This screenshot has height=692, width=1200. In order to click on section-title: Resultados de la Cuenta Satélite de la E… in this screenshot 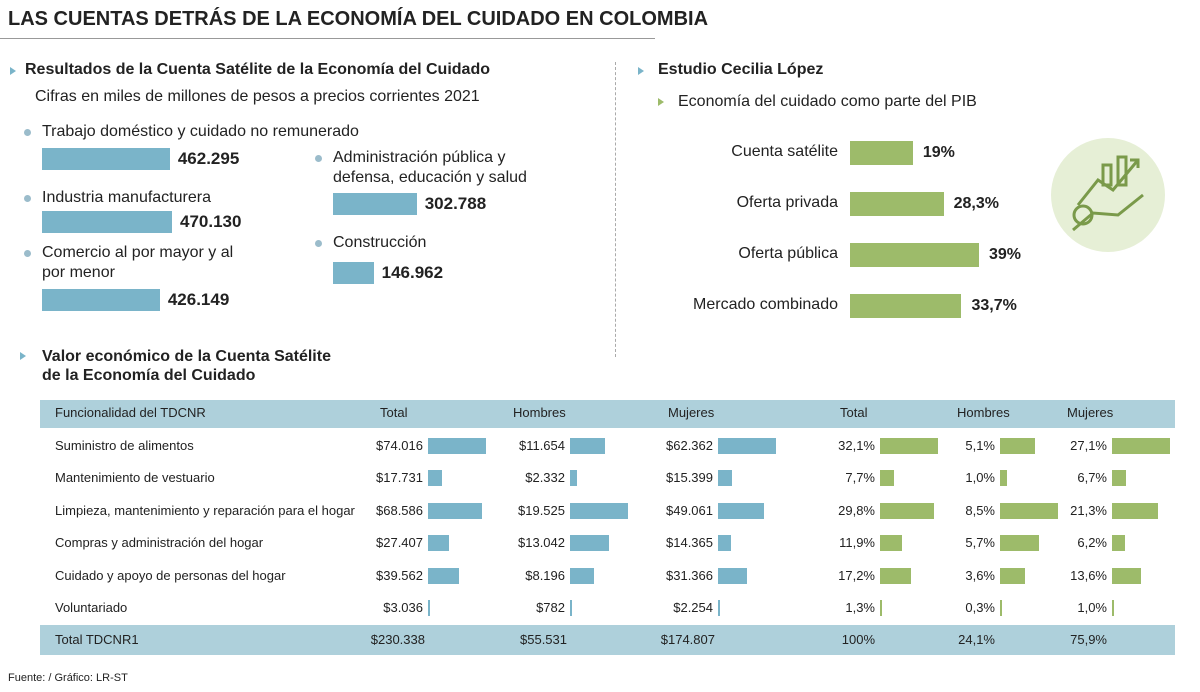, I will do `click(257, 69)`.